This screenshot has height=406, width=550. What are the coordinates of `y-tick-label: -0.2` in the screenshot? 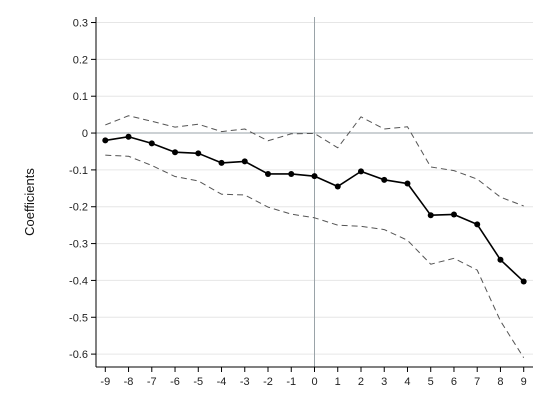 It's located at (78, 208).